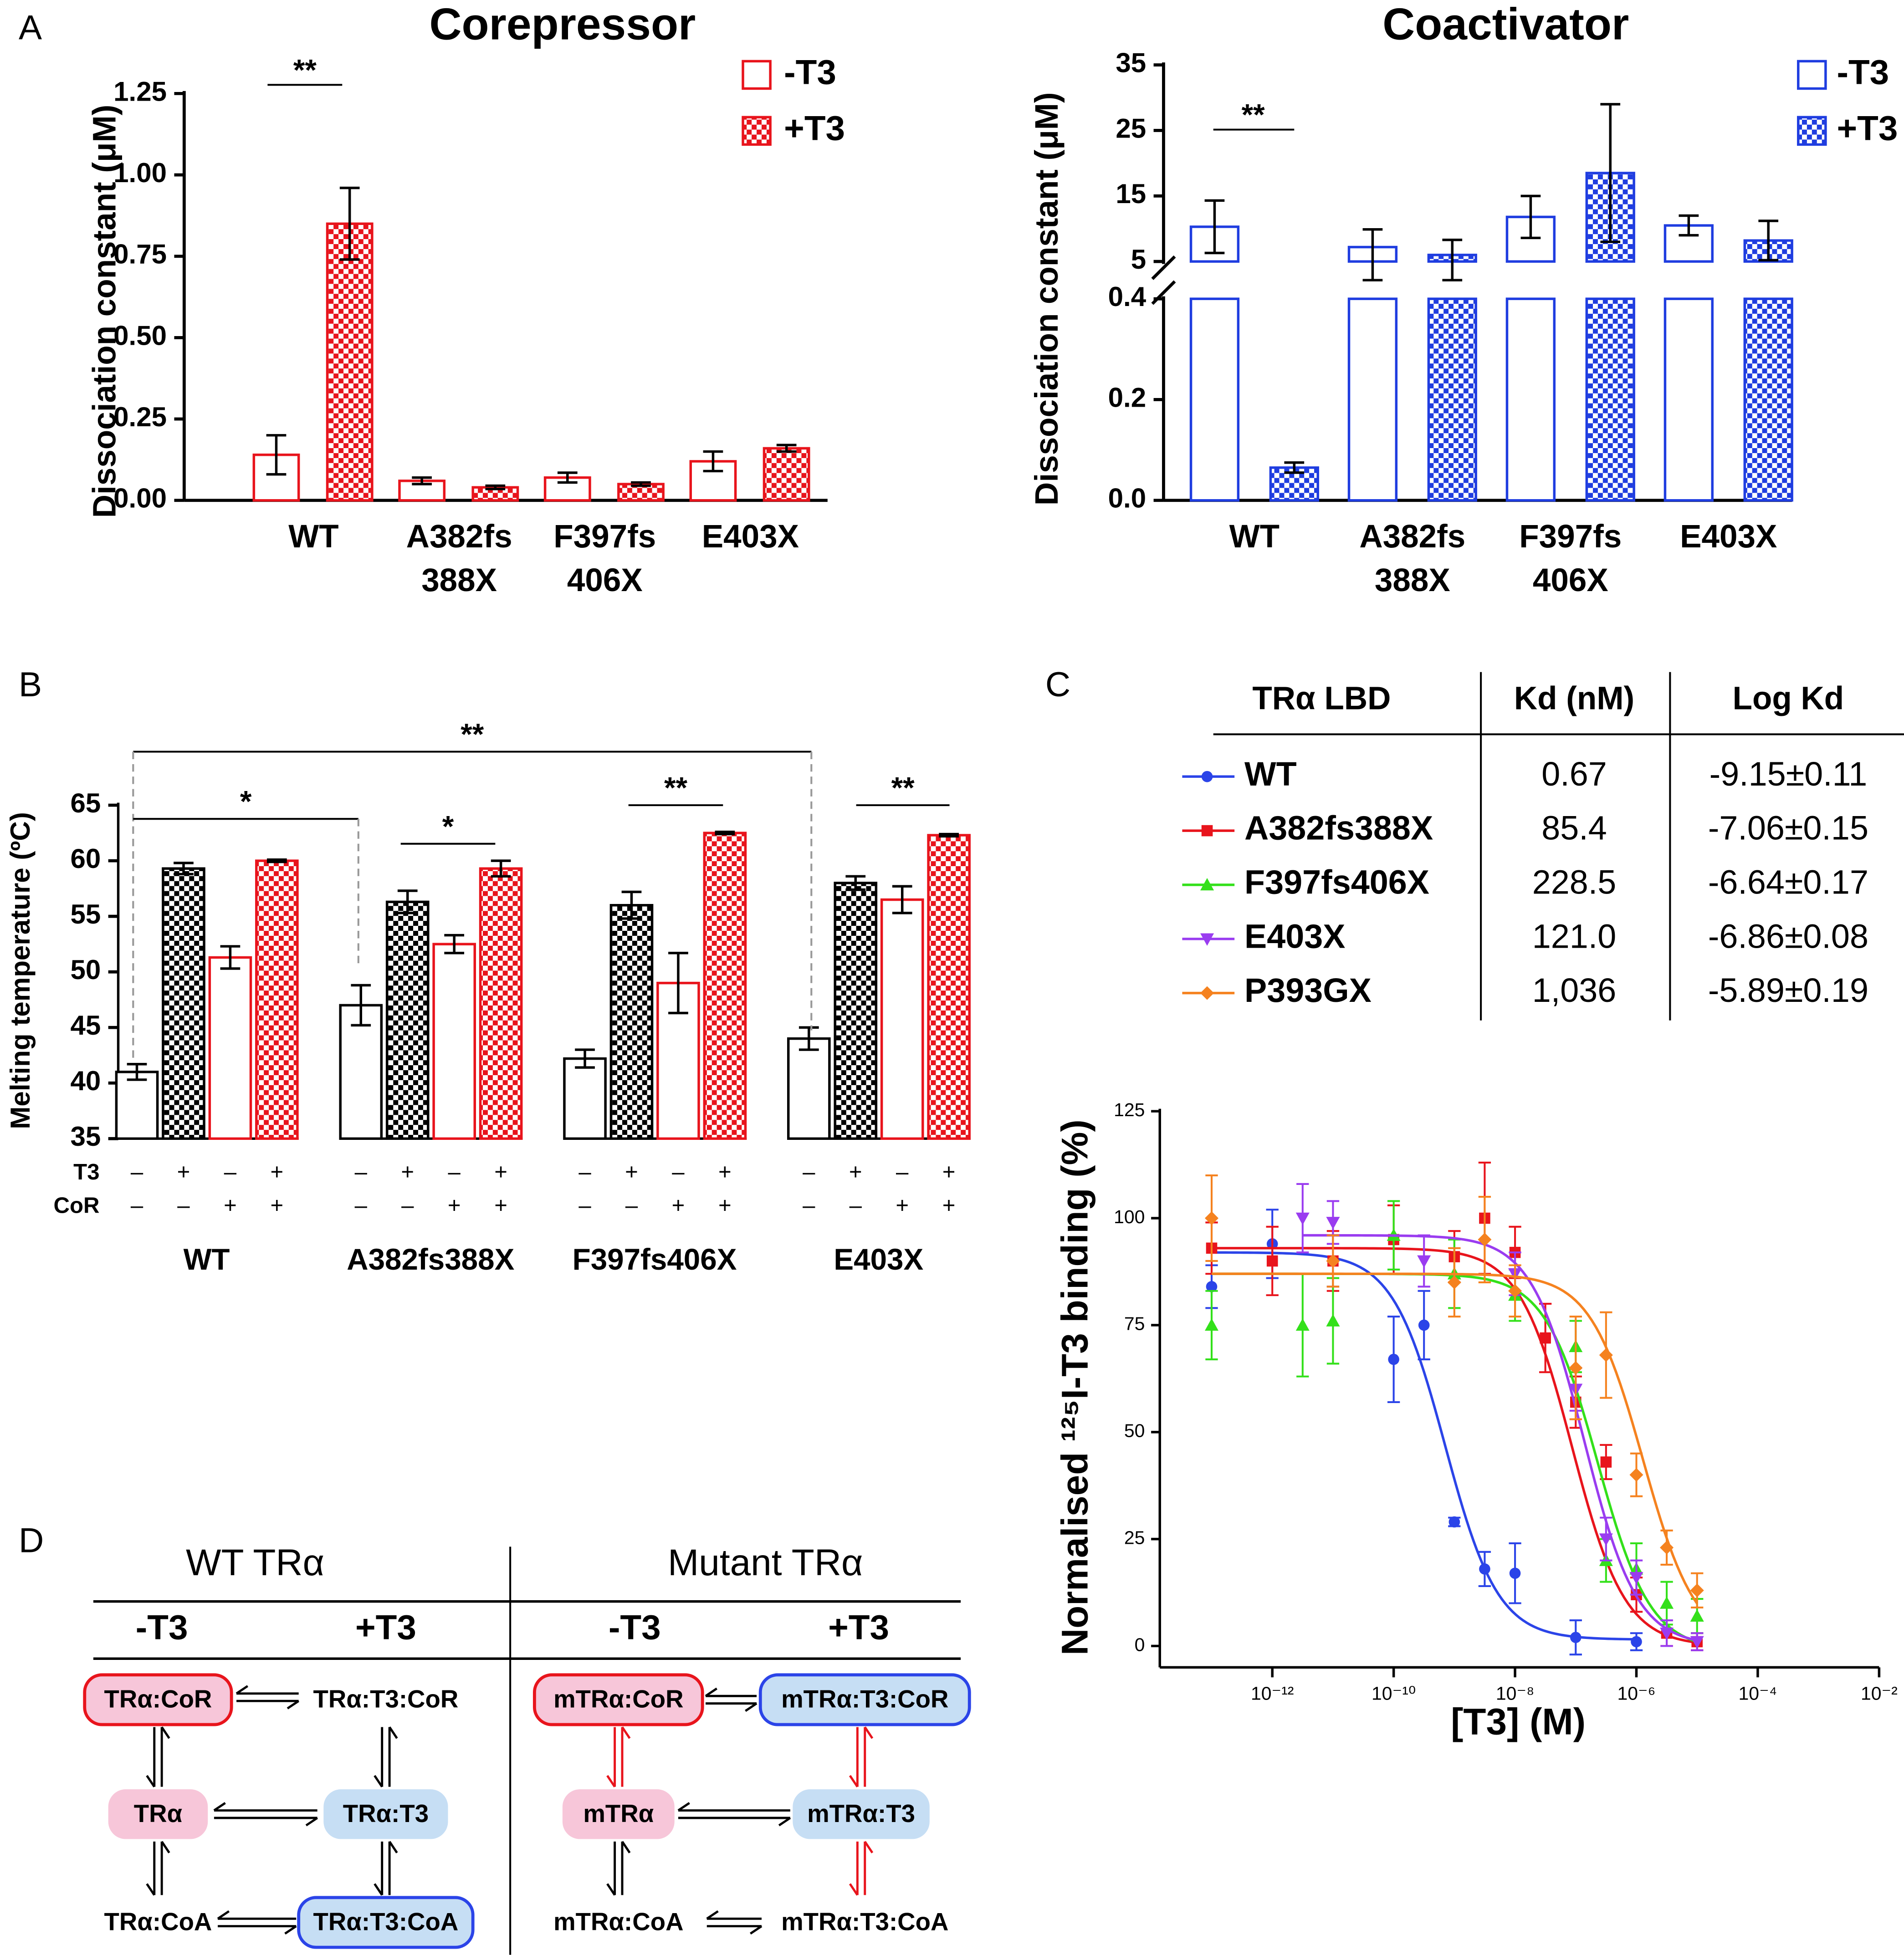 Image resolution: width=1904 pixels, height=1955 pixels. I want to click on table-cell: -6.86±0.08, so click(1788, 936).